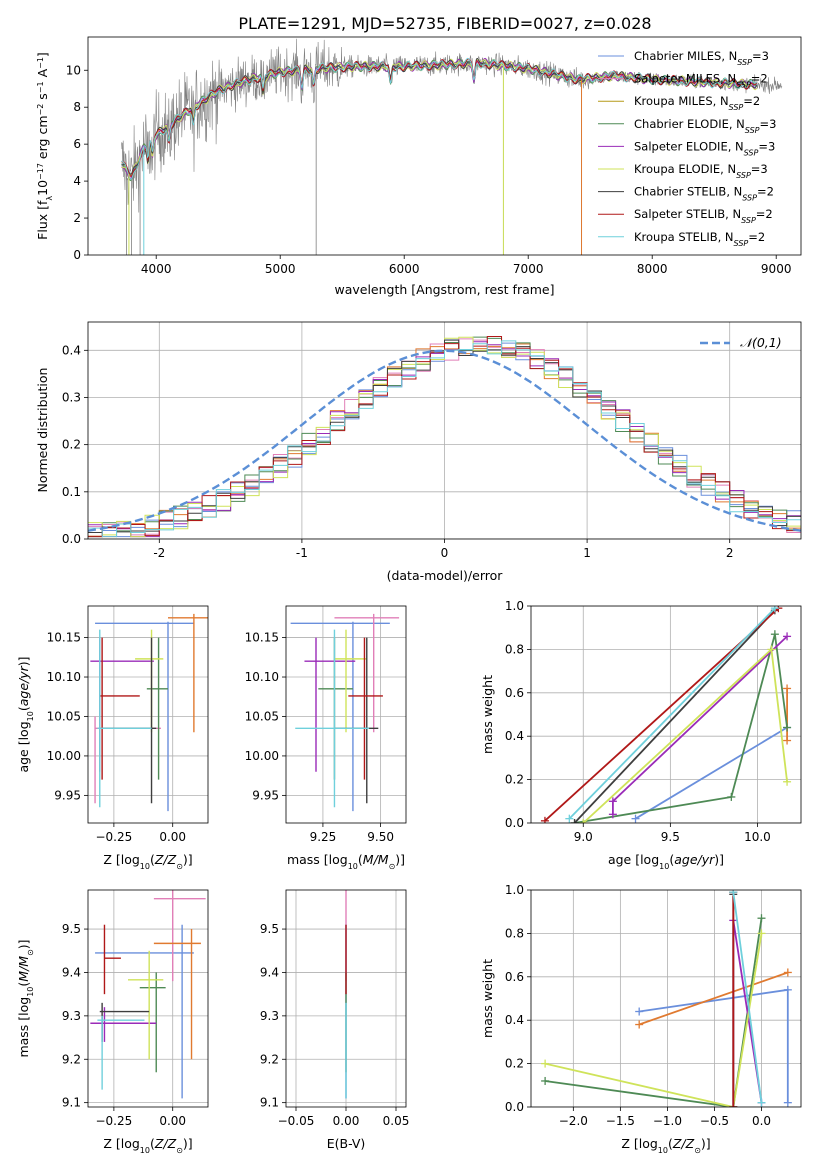  What do you see at coordinates (704, 194) in the screenshot?
I see `legend-entry: Chabrier STELIB, NSSP=2` at bounding box center [704, 194].